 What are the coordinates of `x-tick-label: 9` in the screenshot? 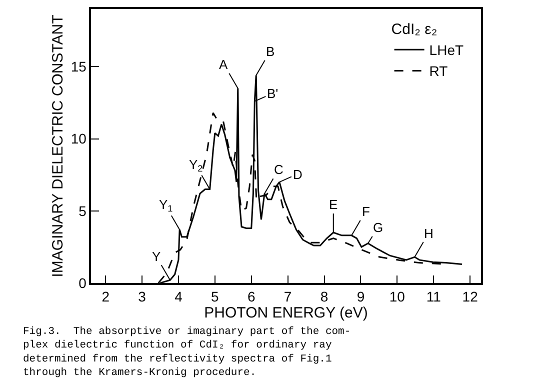 It's located at (360, 296).